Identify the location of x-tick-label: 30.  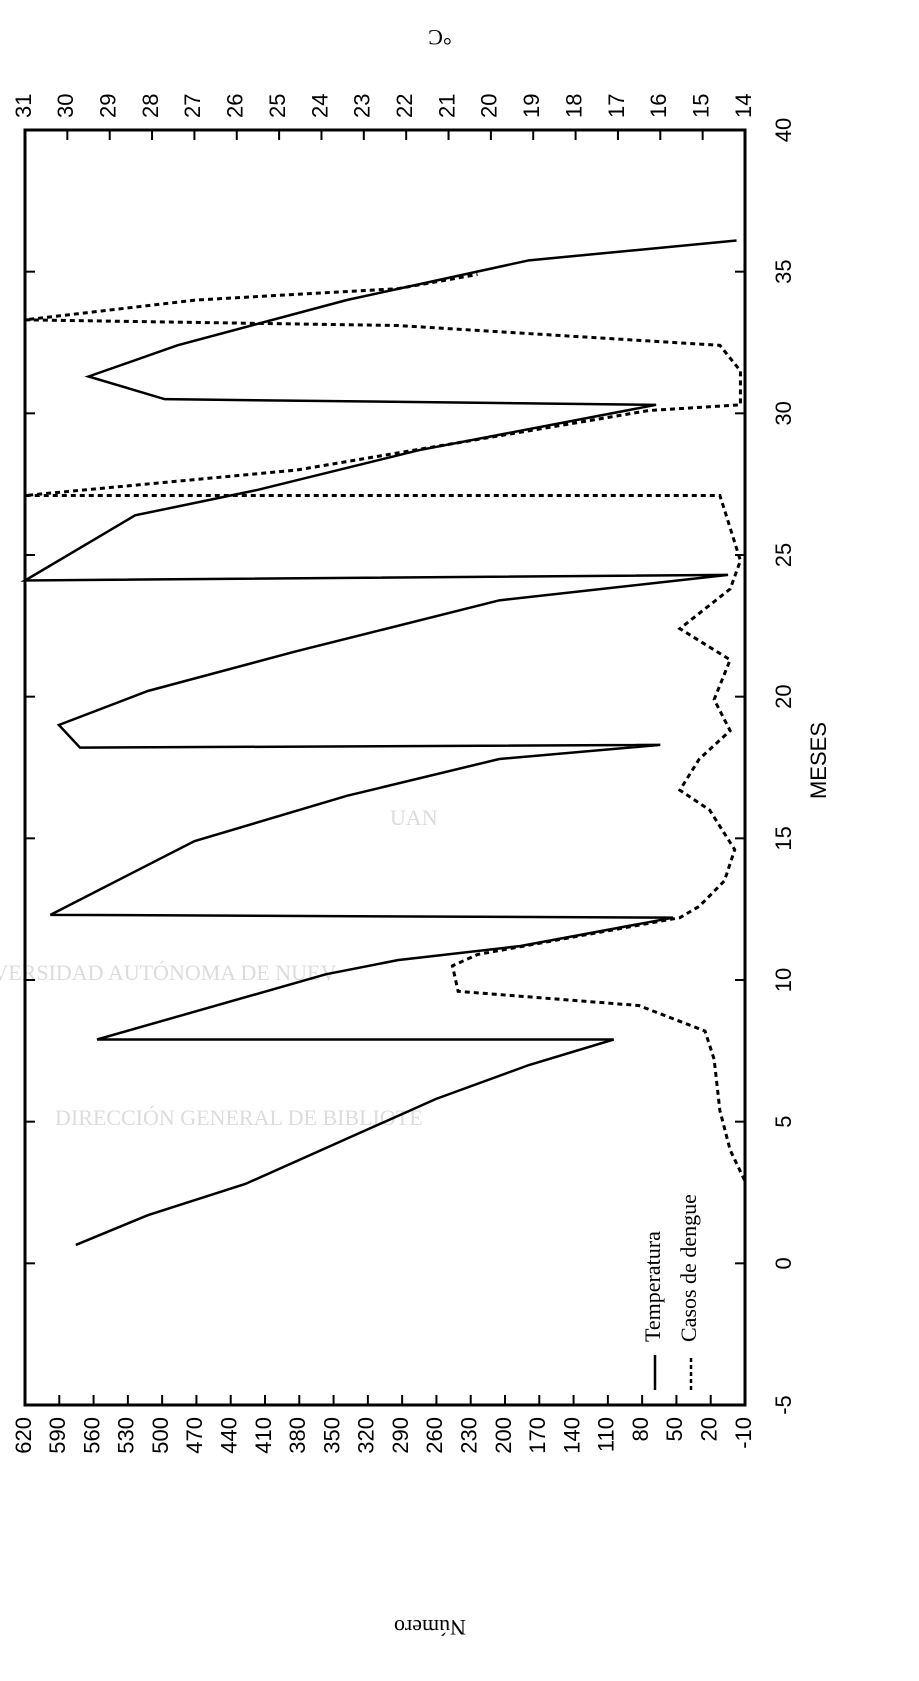
(783, 413).